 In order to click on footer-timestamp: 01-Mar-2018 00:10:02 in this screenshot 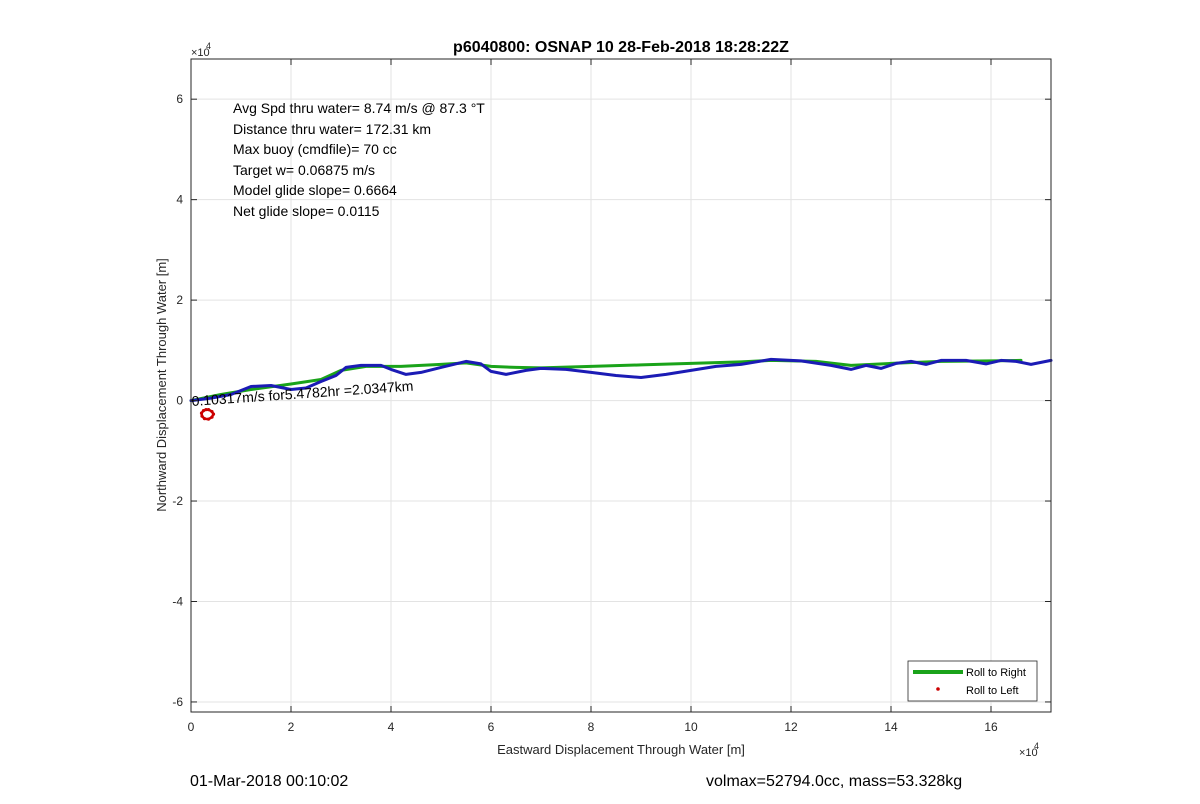, I will do `click(269, 781)`.